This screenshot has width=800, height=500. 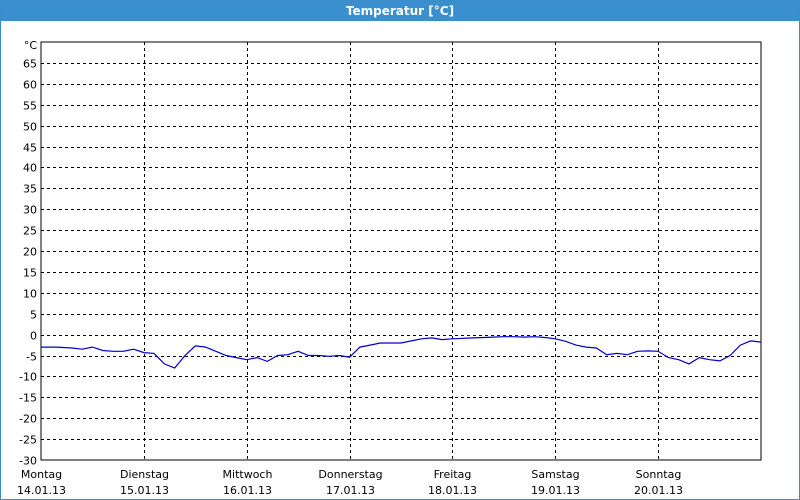 I want to click on x-tick-date: 19.01.13, so click(x=555, y=490).